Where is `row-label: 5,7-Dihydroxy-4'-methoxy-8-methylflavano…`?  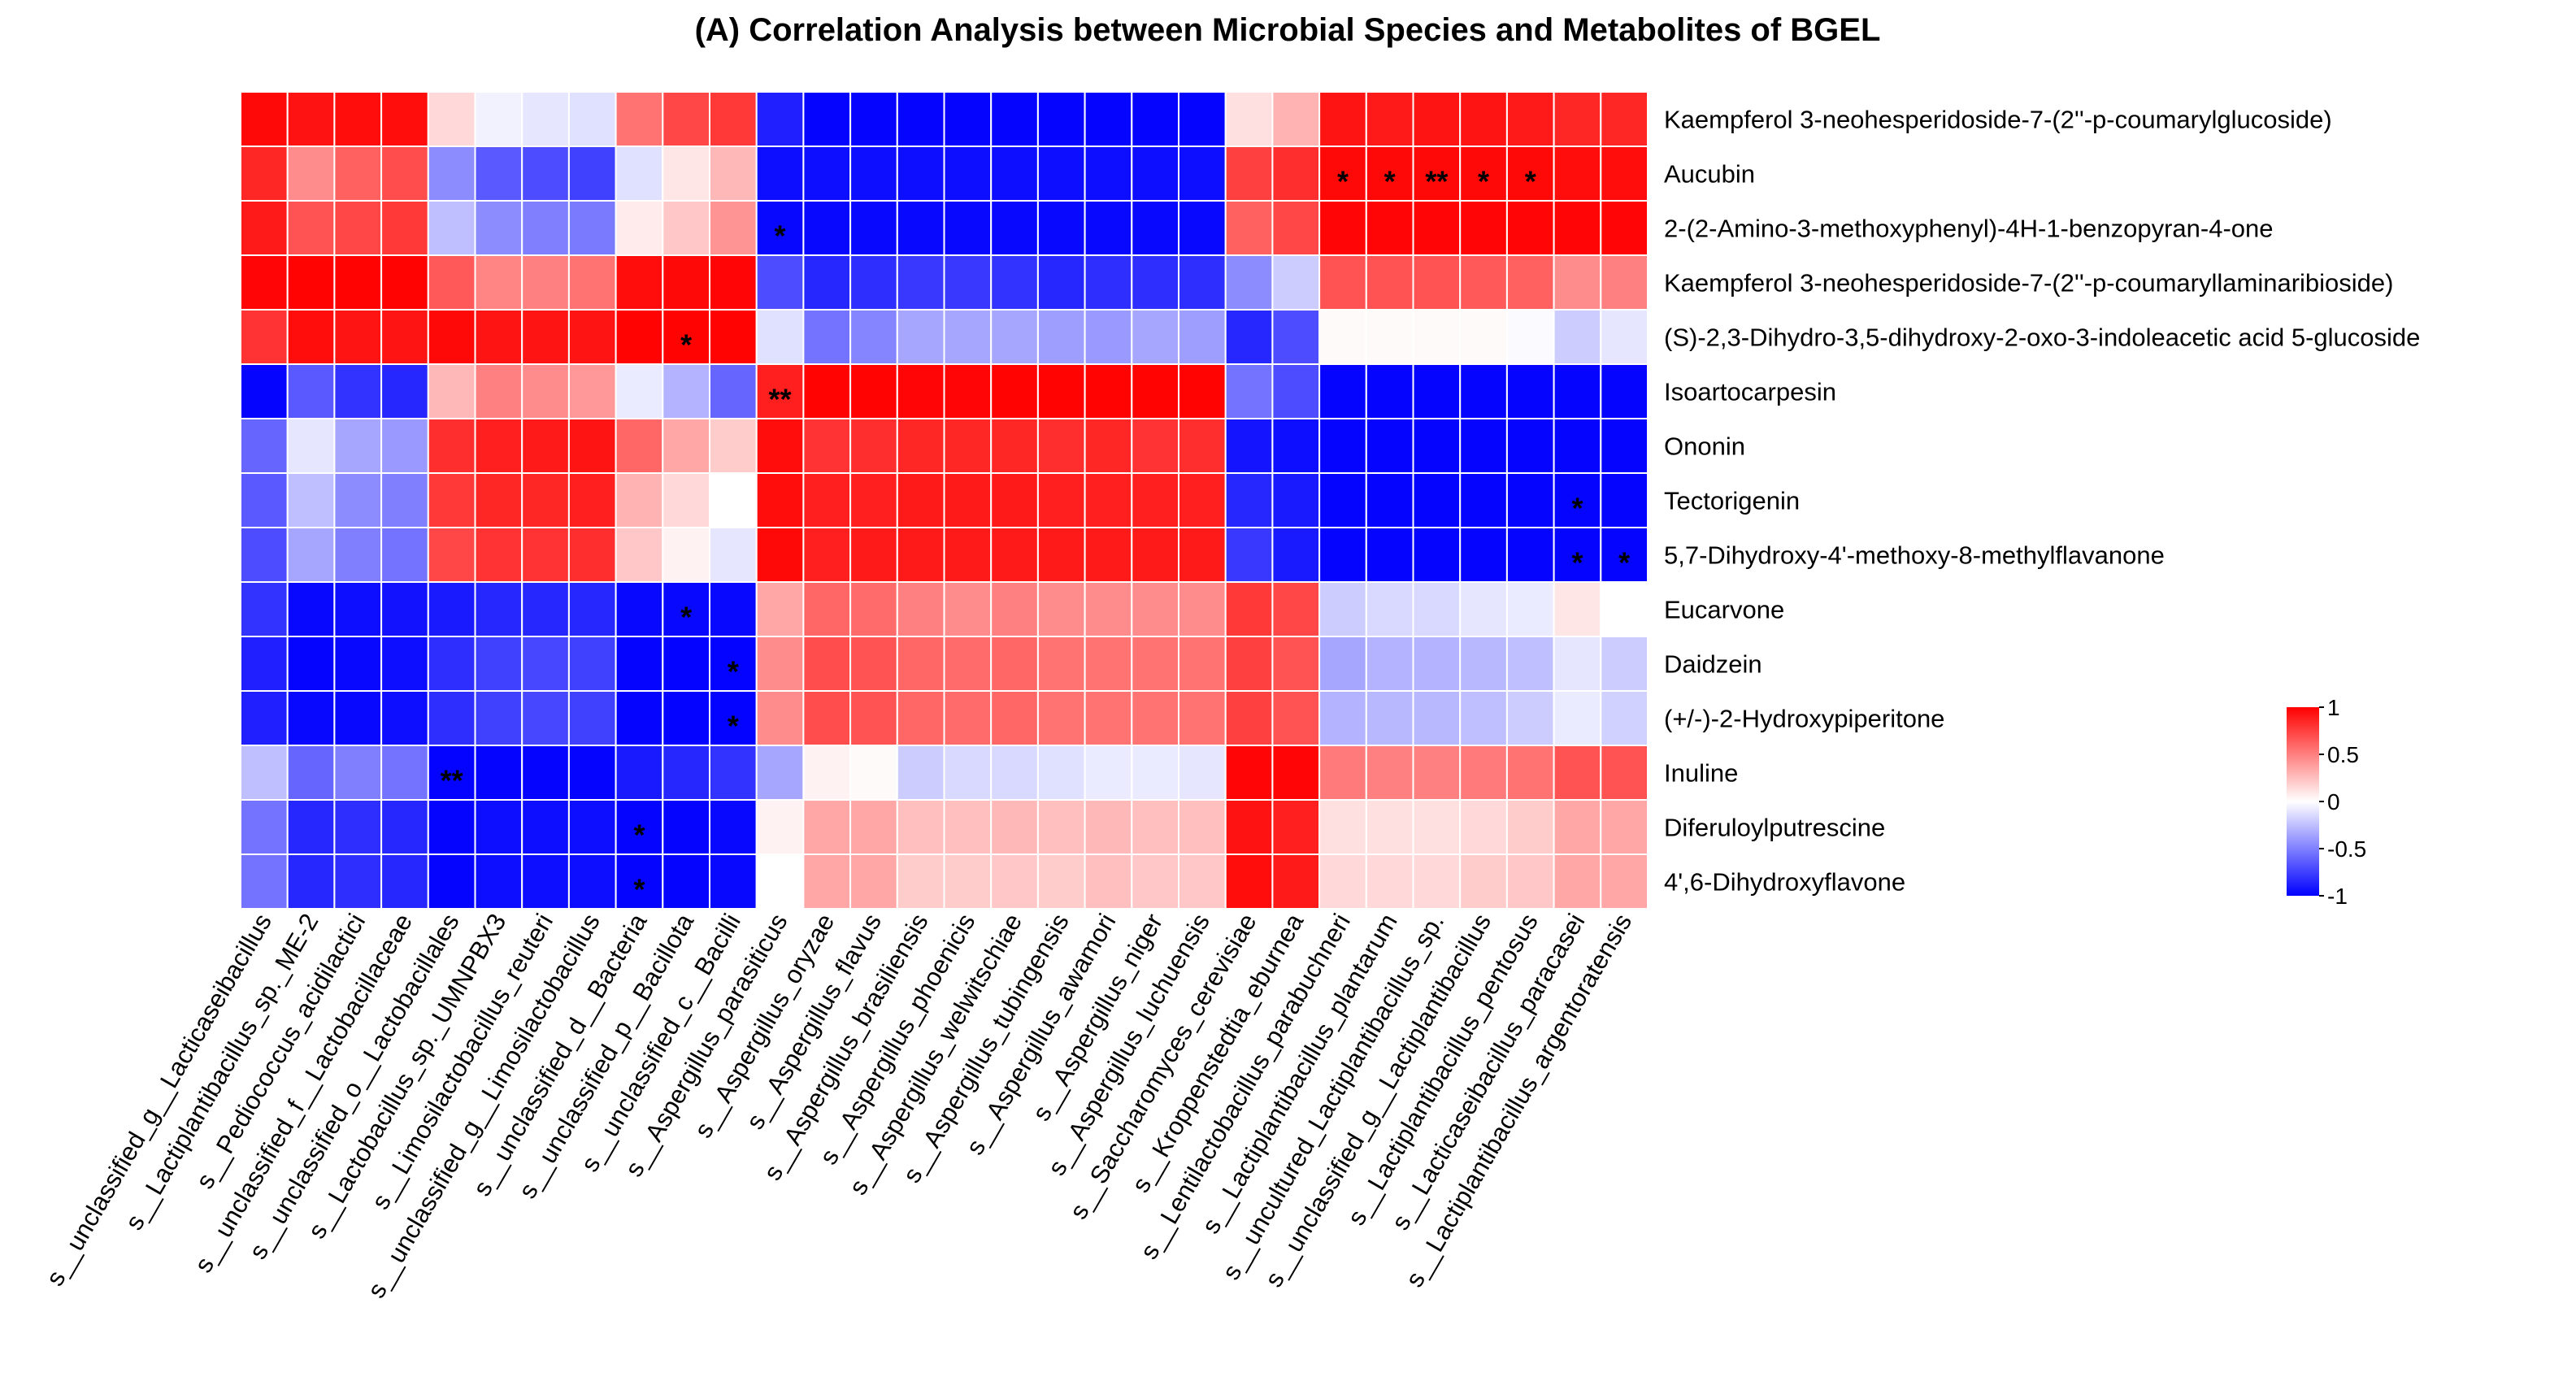 row-label: 5,7-Dihydroxy-4'-methoxy-8-methylflavano… is located at coordinates (1914, 555).